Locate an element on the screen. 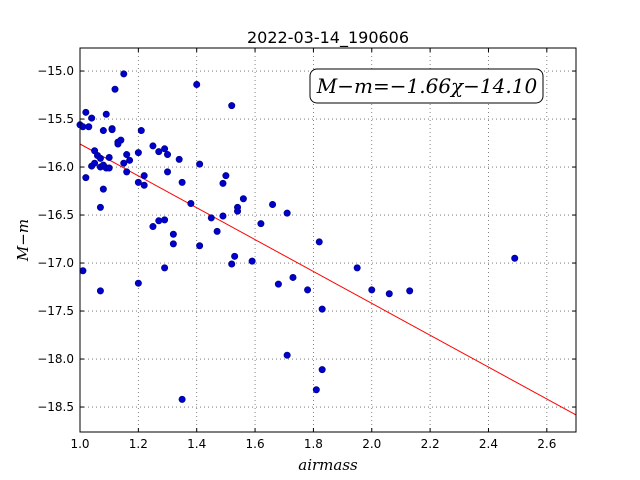  fit-annotation: M−m=−1.66χ−14.10 is located at coordinates (426, 86).